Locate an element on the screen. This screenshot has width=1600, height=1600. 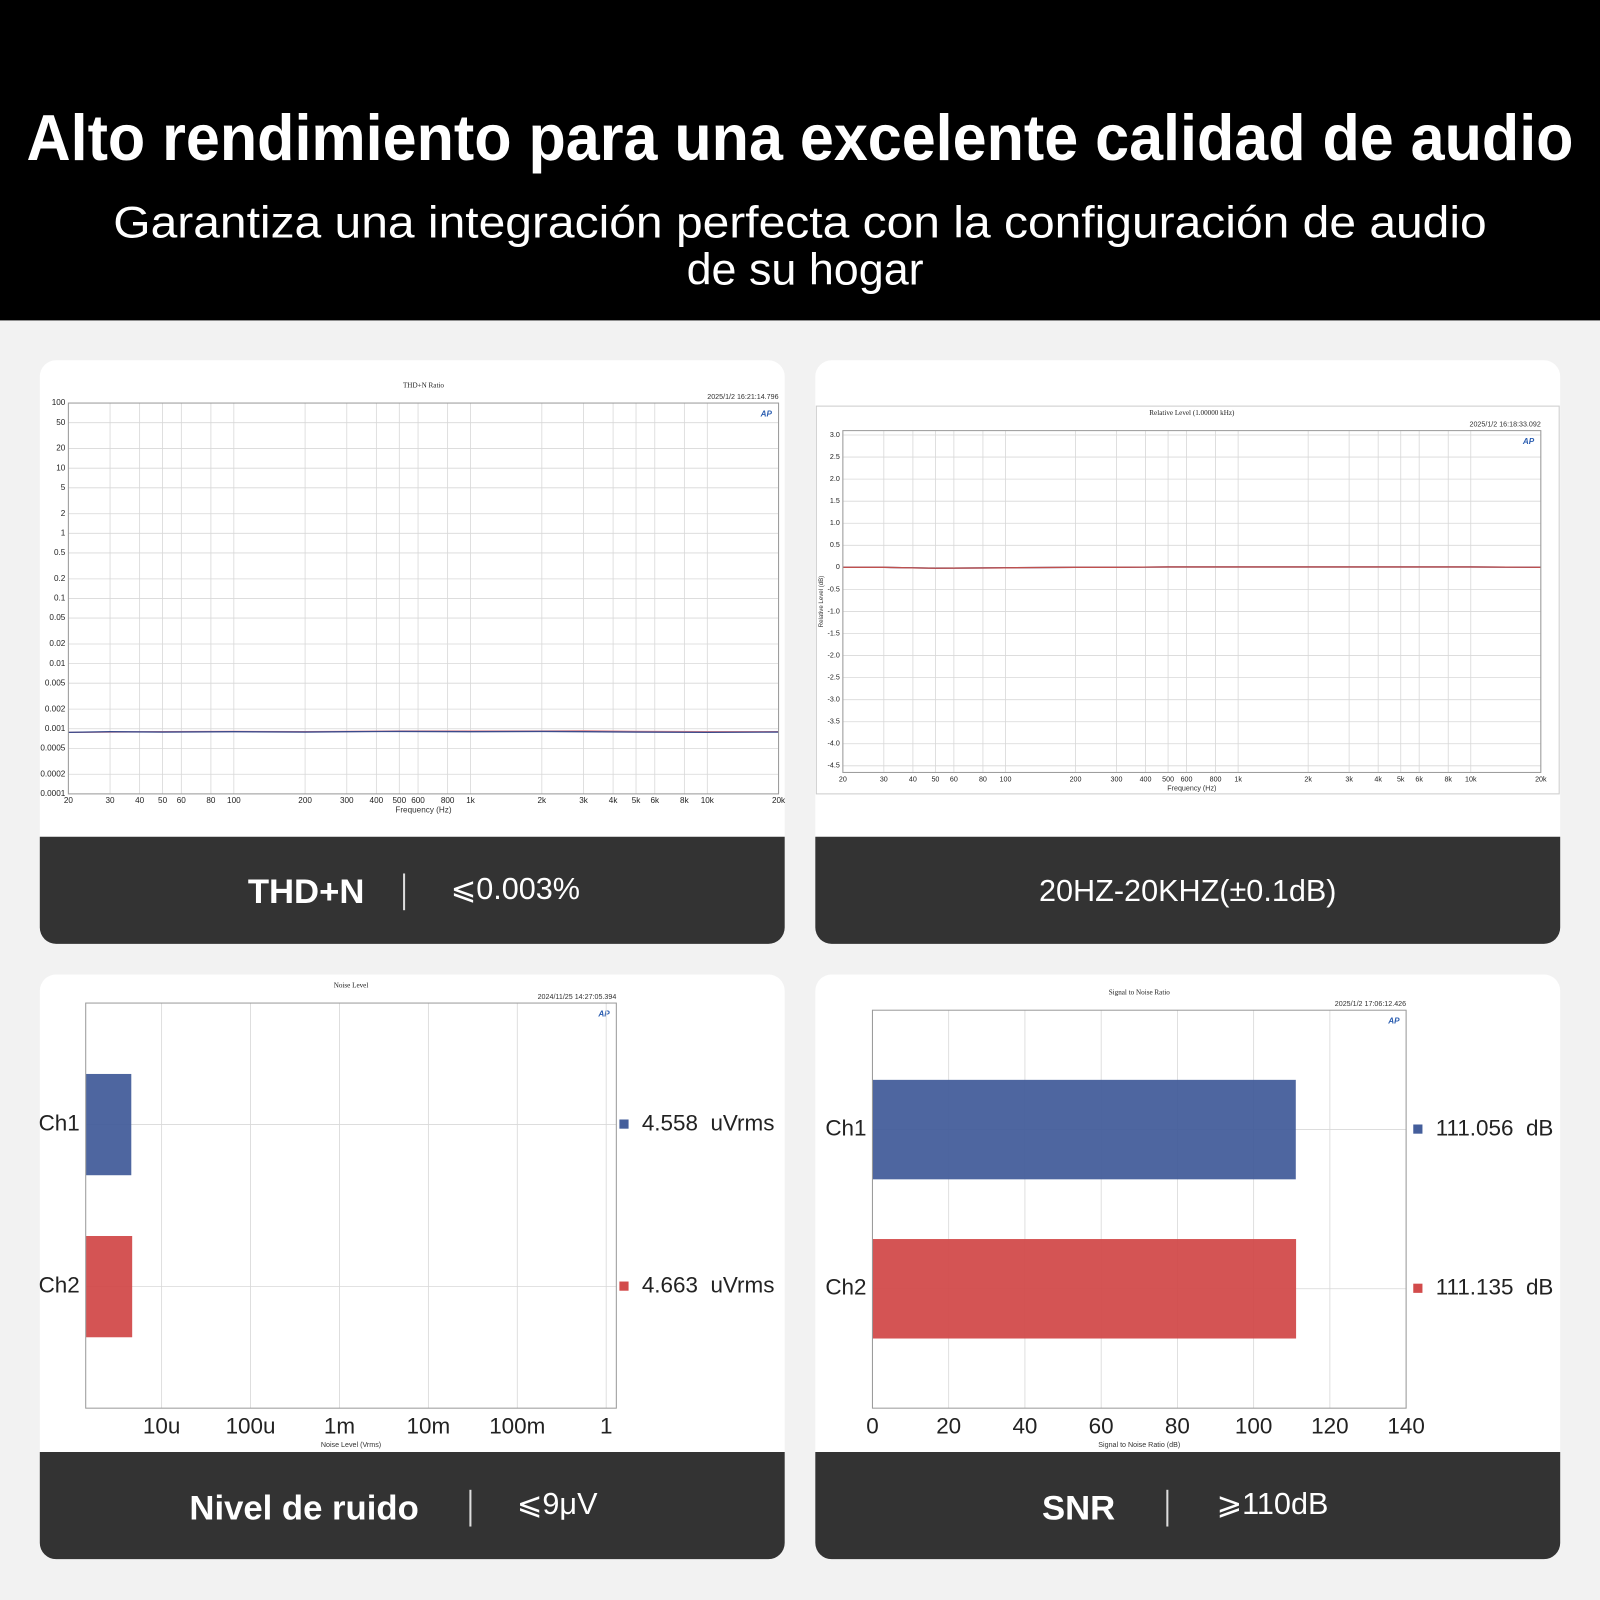
y-tick-label: 0.02 is located at coordinates (57, 643).